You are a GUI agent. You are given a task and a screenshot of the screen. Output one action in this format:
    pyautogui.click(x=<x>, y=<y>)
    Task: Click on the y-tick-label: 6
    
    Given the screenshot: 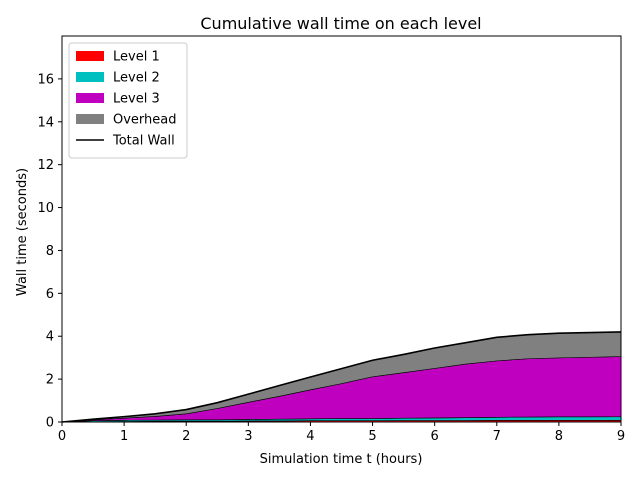 What is the action you would take?
    pyautogui.click(x=50, y=294)
    